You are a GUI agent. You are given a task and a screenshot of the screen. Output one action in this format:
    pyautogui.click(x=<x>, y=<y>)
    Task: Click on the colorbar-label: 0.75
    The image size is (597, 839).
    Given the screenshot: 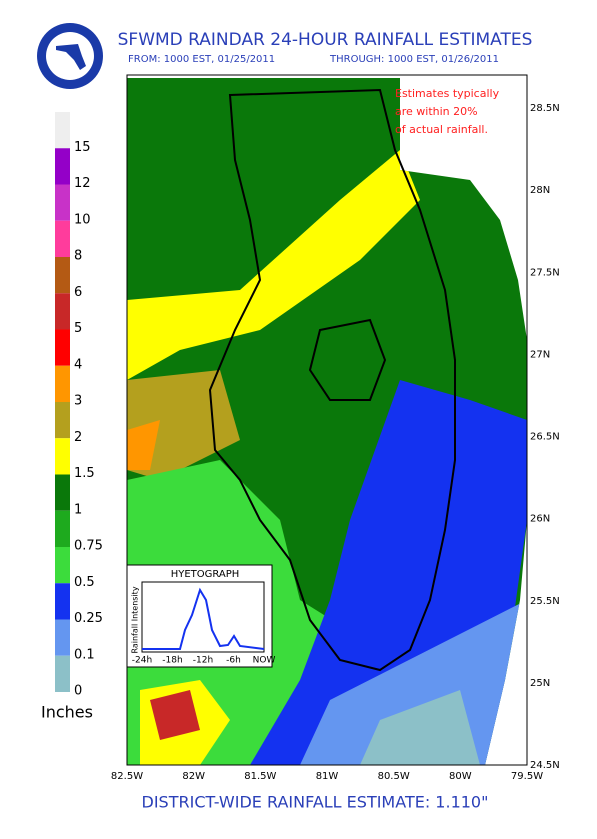 What is the action you would take?
    pyautogui.click(x=88, y=546)
    